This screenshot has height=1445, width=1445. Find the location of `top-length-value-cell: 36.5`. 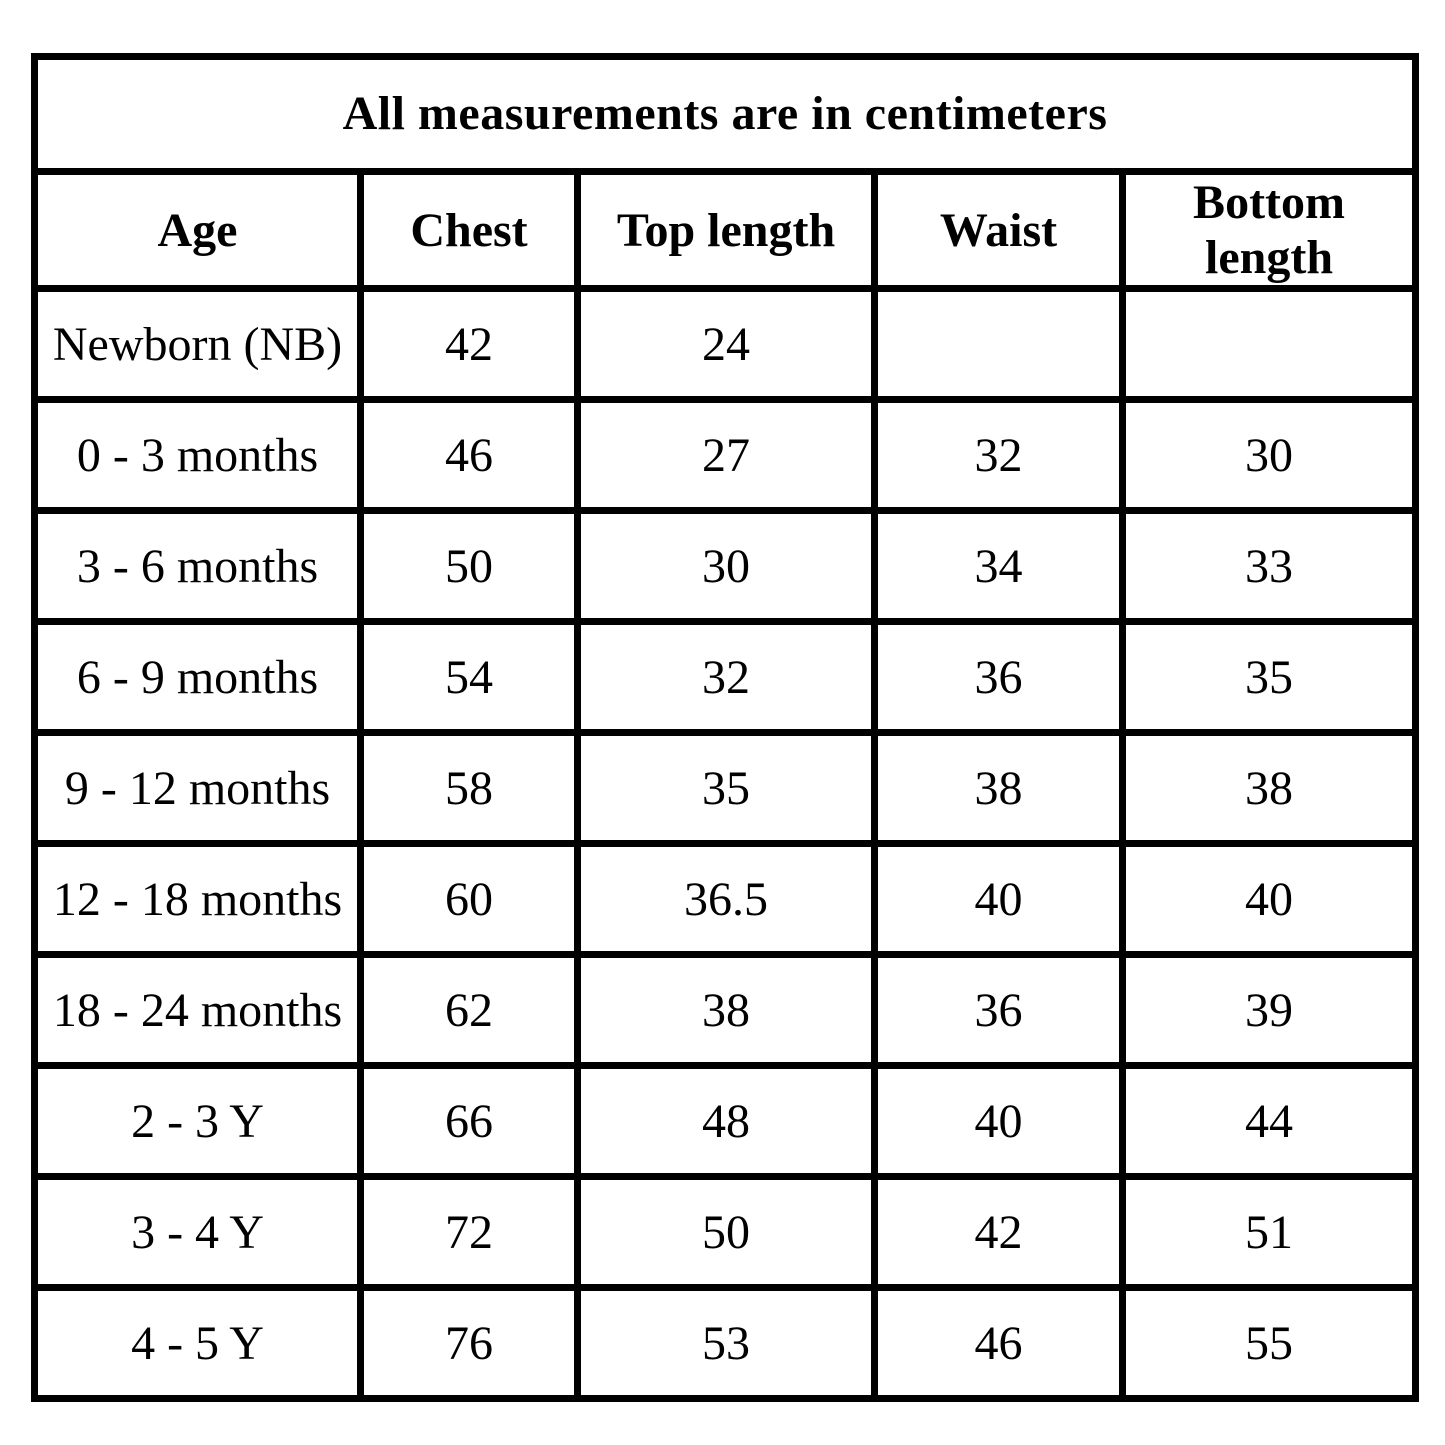

top-length-value-cell: 36.5 is located at coordinates (726, 899).